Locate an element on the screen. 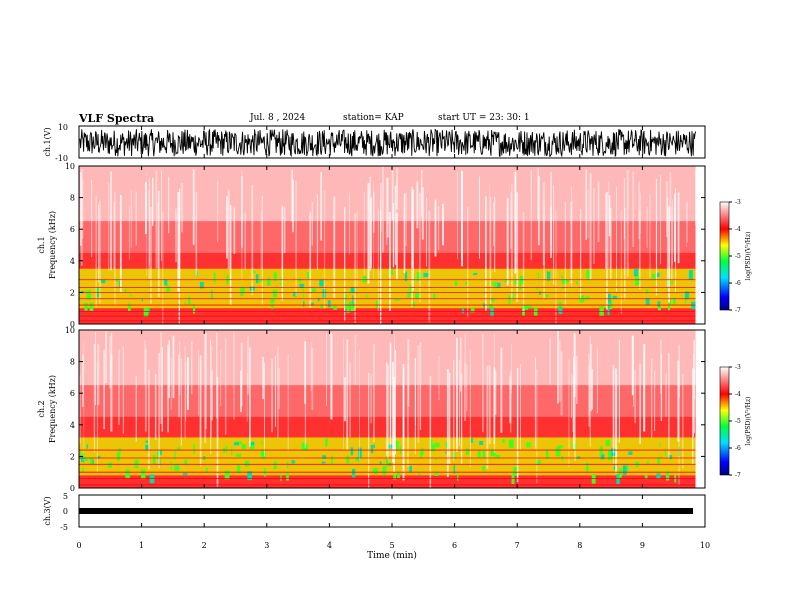 This screenshot has width=792, height=612. ytick-label: 6 is located at coordinates (72, 229).